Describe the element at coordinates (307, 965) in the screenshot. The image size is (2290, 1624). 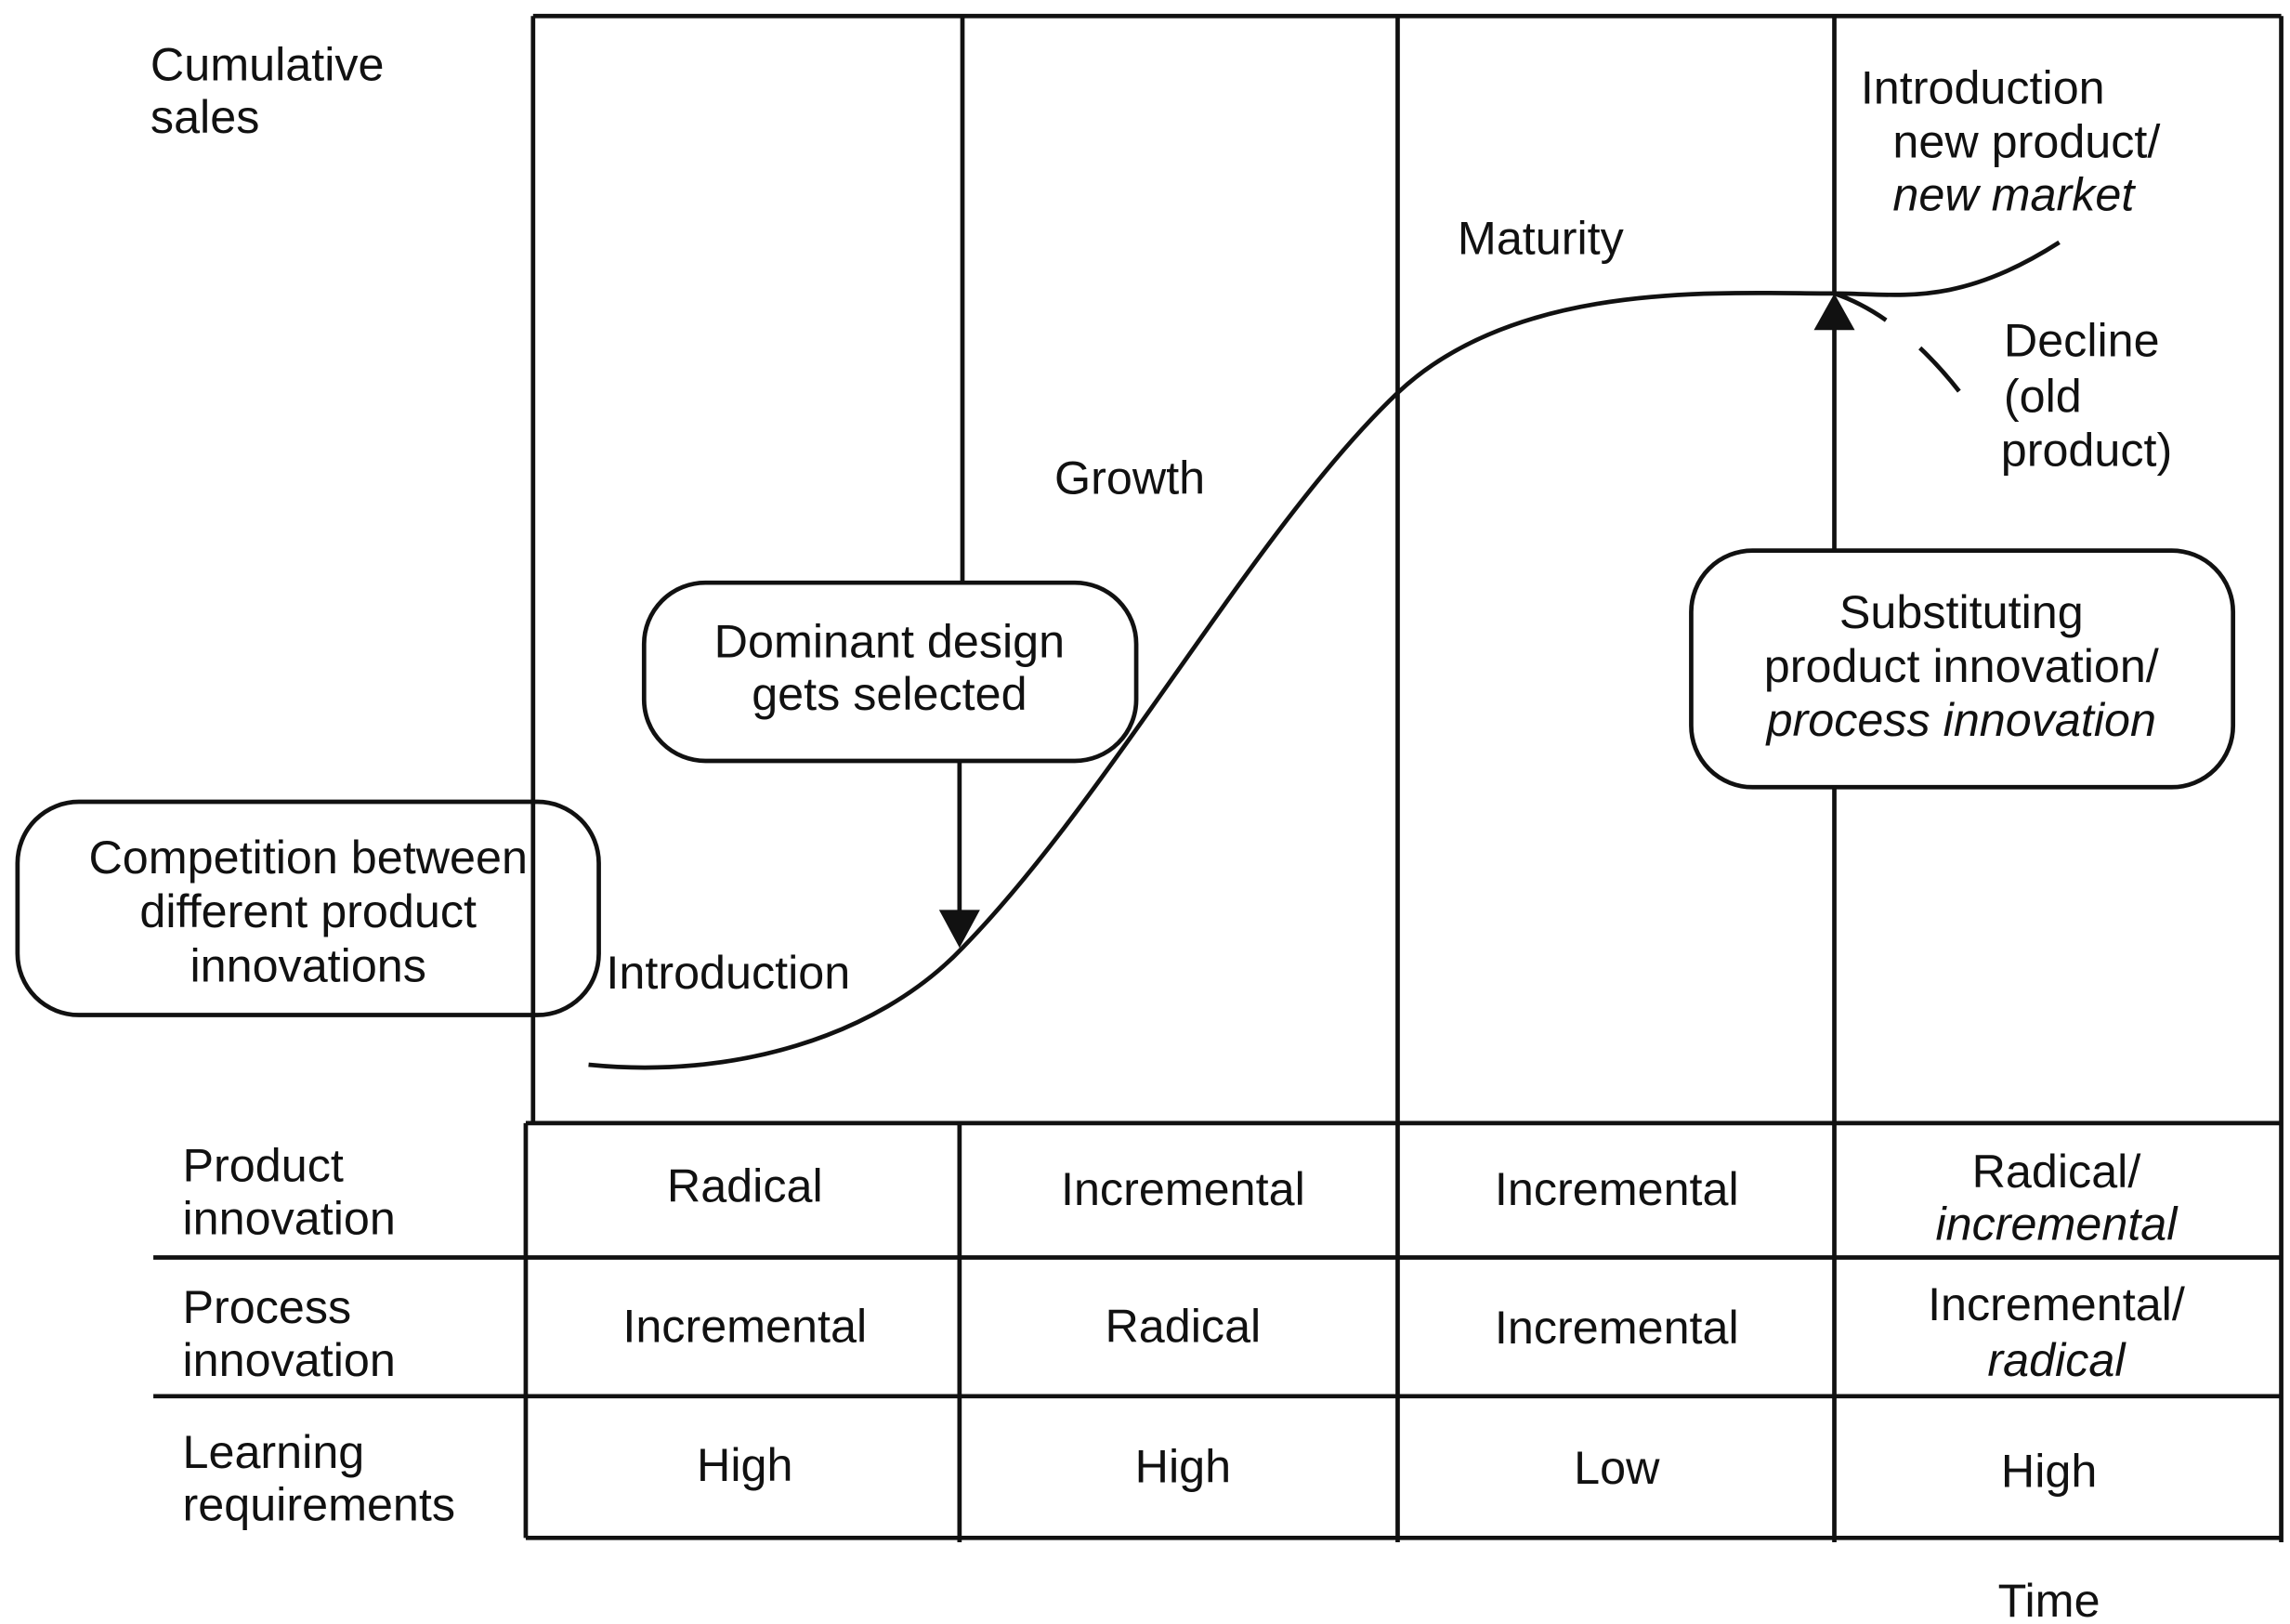
I see `box-text: innovations` at that location.